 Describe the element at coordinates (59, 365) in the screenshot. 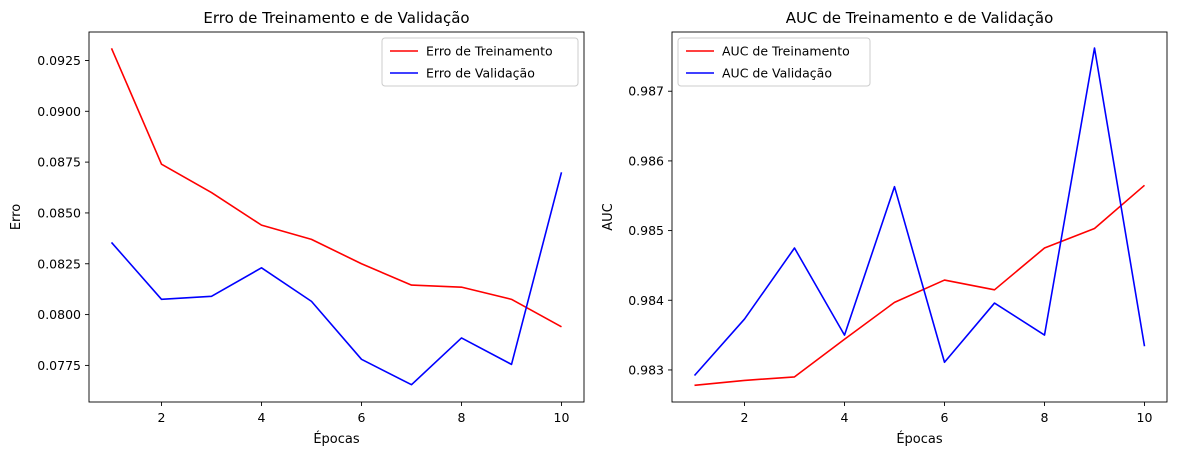

I see `y-tick-label: 0.0775` at that location.